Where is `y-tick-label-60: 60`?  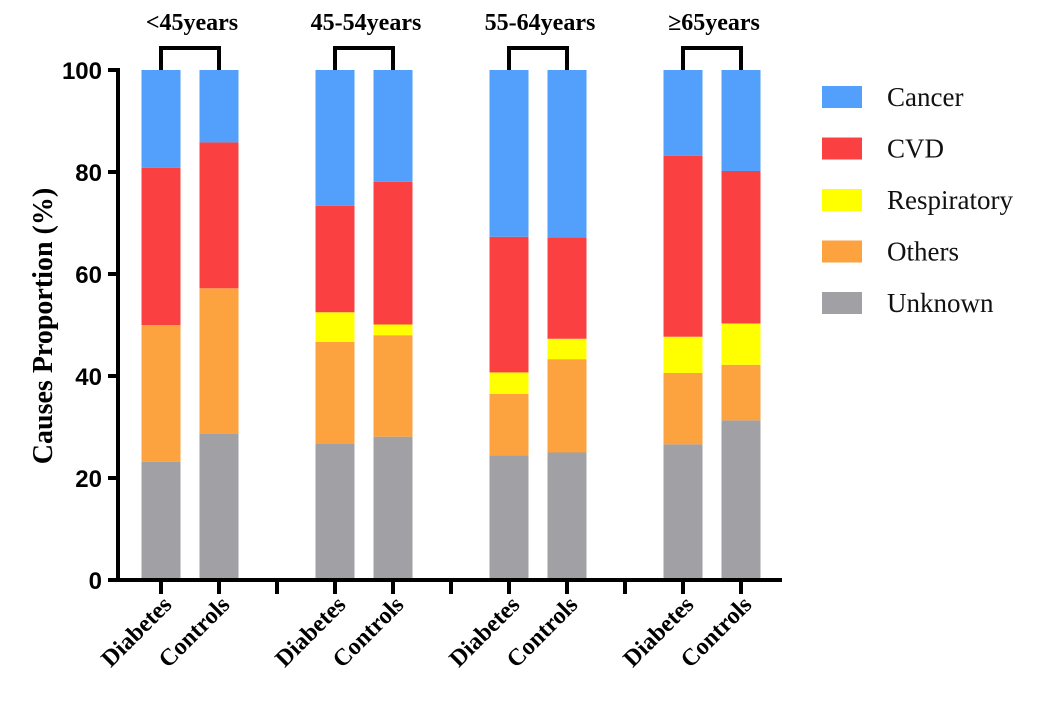 y-tick-label-60: 60 is located at coordinates (88, 275).